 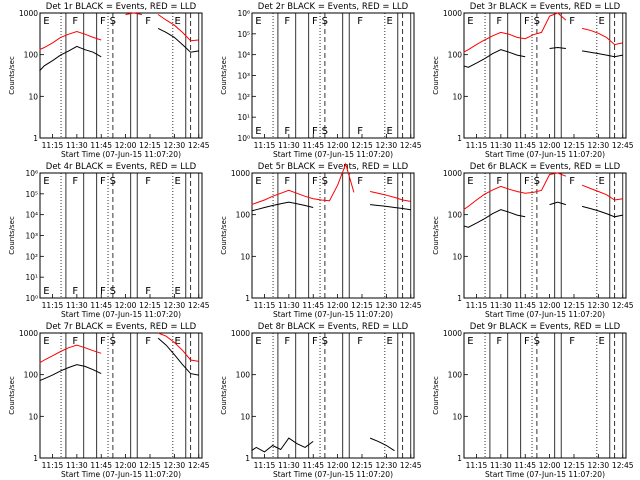 What do you see at coordinates (121, 167) in the screenshot?
I see `chart-title: Det 4r BLACK = Events, RED = LLD` at bounding box center [121, 167].